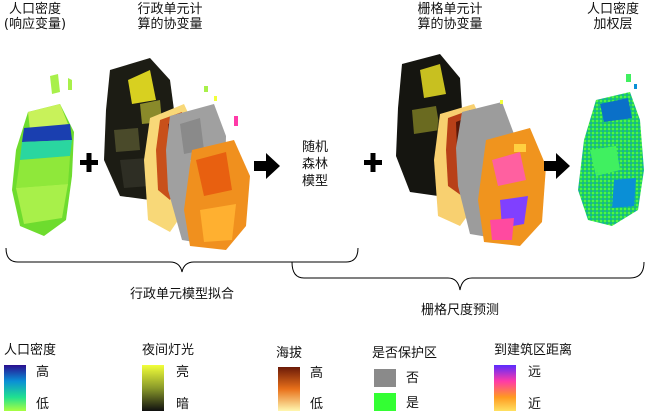 The width and height of the screenshot is (650, 417). I want to click on random-forest-label: 随机 森林 模型, so click(315, 164).